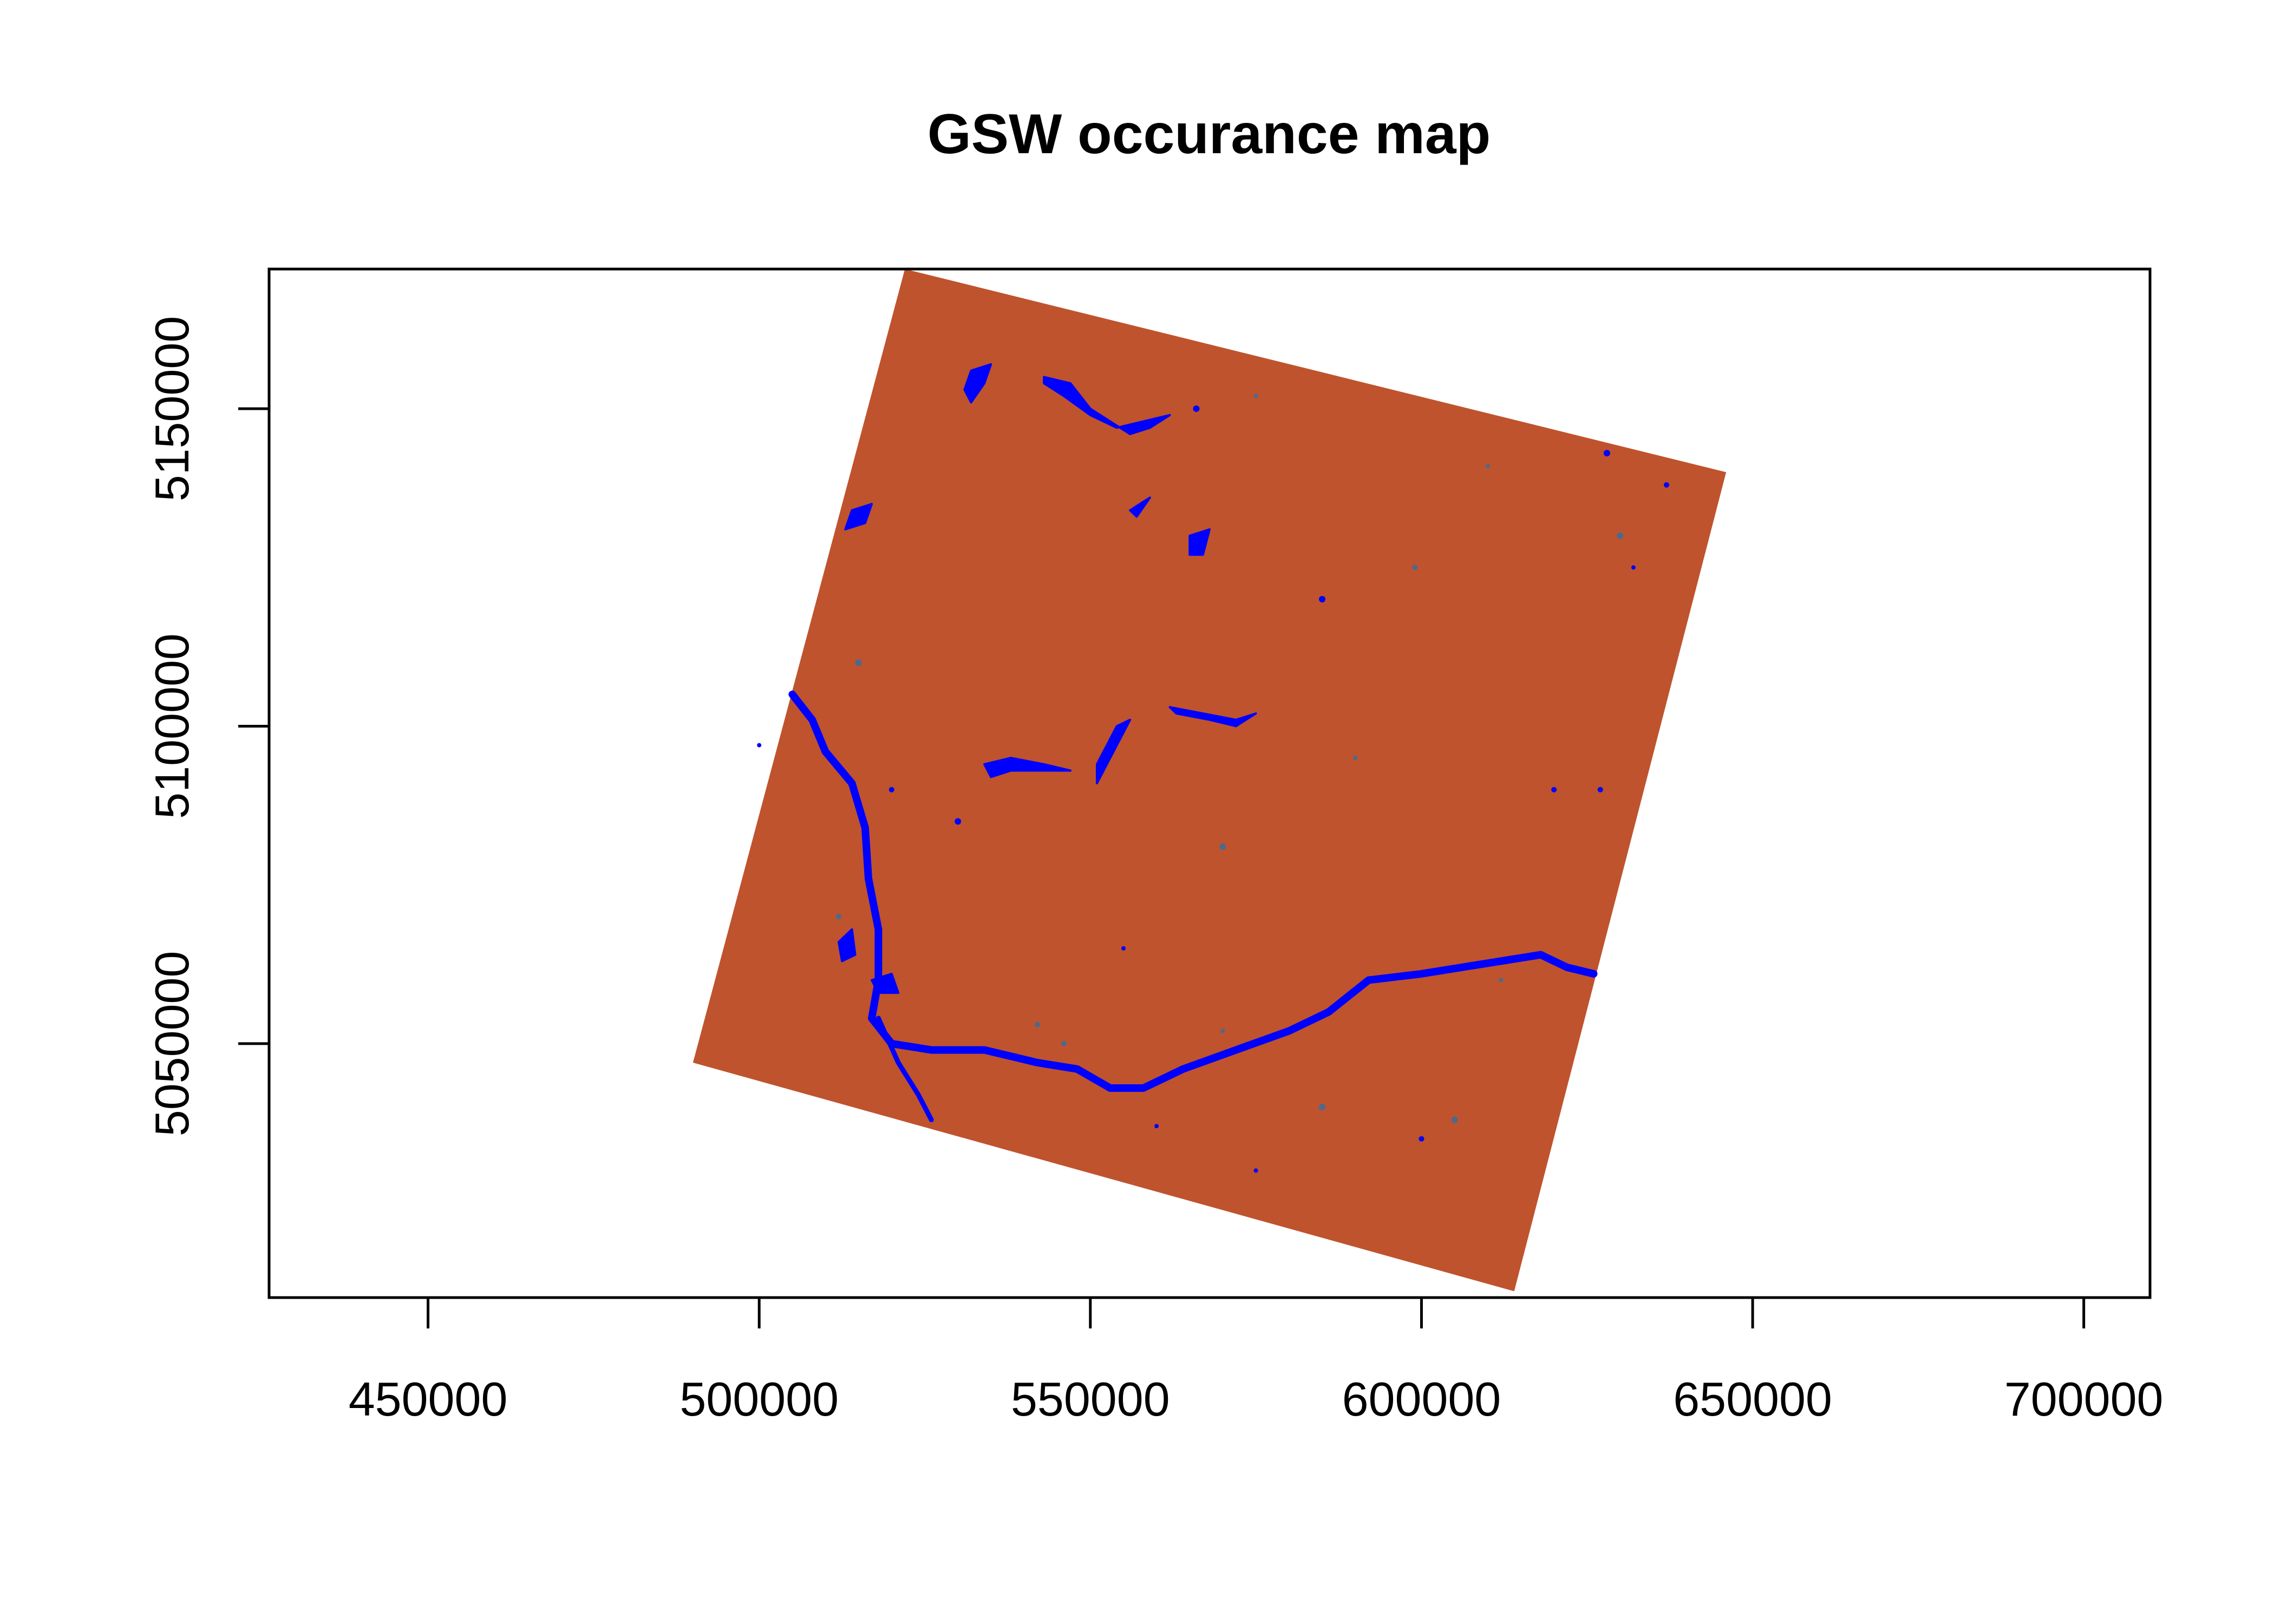  Describe the element at coordinates (172, 409) in the screenshot. I see `y-tick-label: 5150000` at that location.